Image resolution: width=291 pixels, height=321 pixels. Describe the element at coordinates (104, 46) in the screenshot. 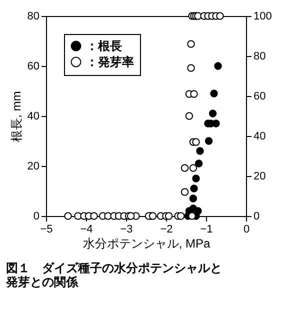

I see `legend-label: ：根長` at that location.